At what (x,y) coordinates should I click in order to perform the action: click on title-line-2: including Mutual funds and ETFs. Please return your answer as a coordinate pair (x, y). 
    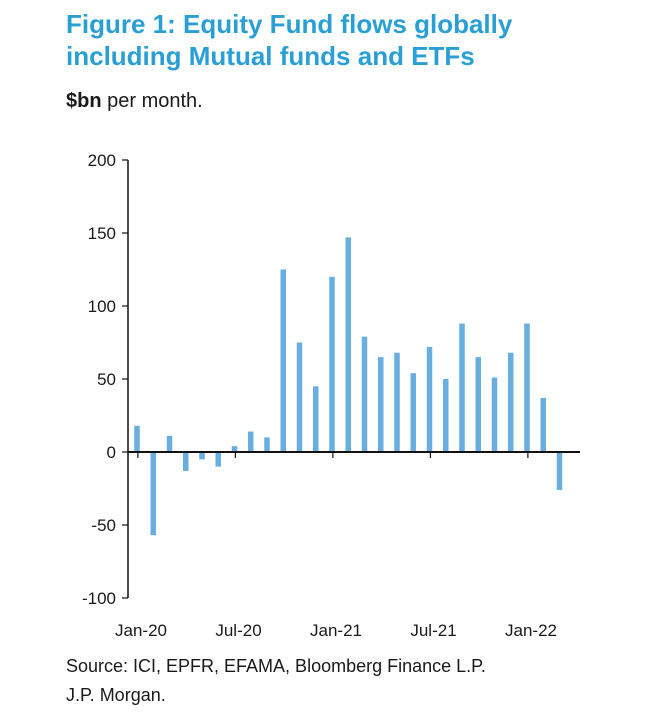
    Looking at the image, I should click on (270, 56).